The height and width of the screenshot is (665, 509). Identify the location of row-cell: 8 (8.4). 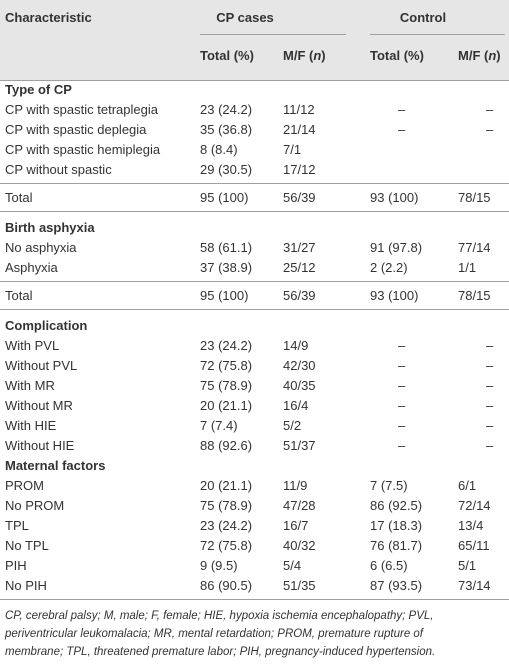
(219, 149).